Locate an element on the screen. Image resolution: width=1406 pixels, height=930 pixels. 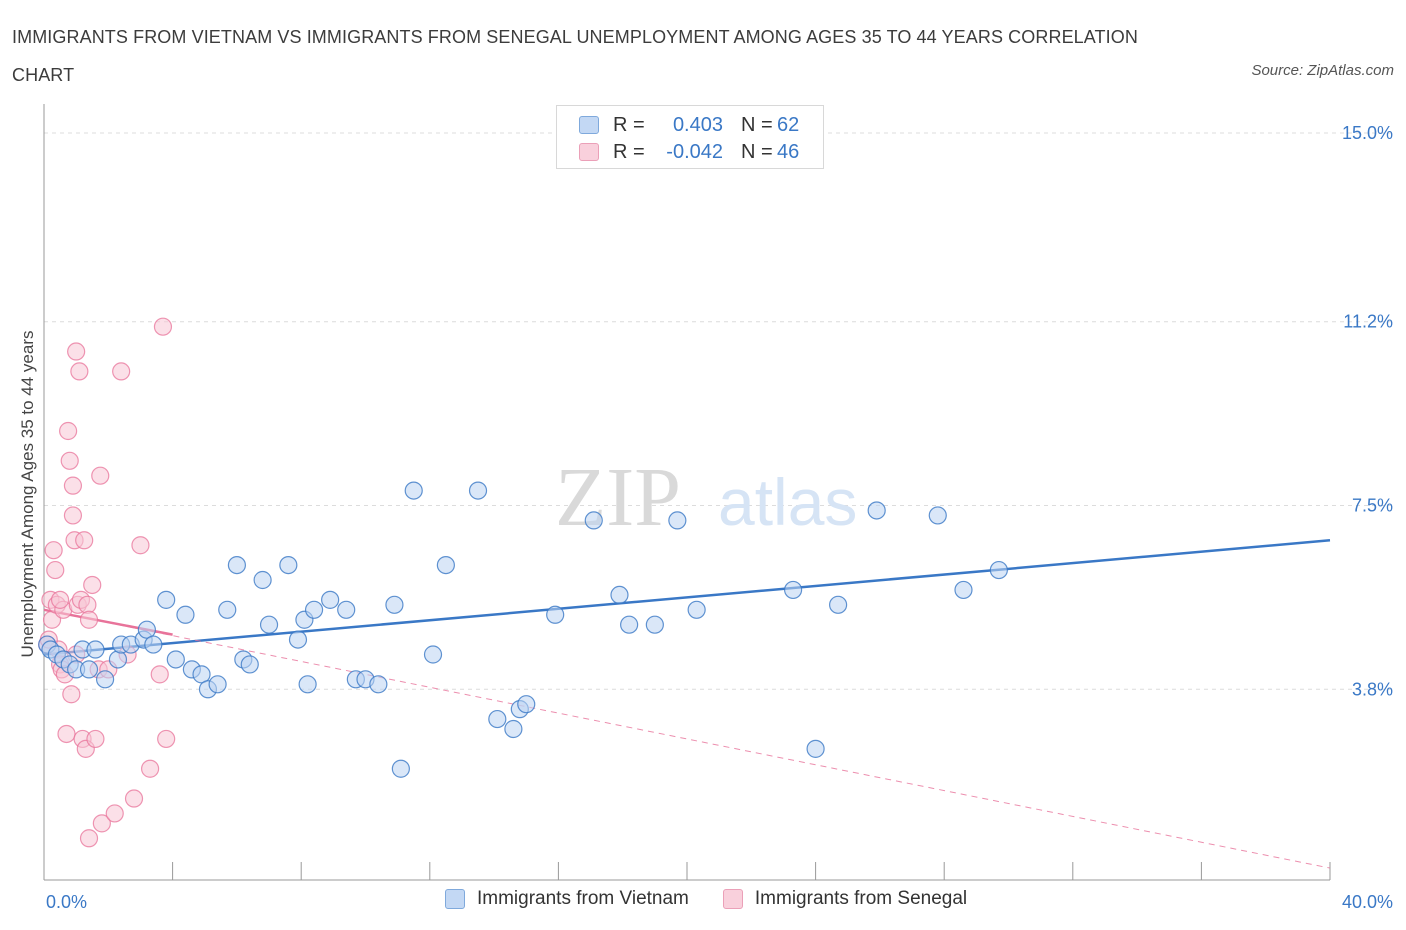
y-tick-label: 11.2% is located at coordinates (1368, 322).